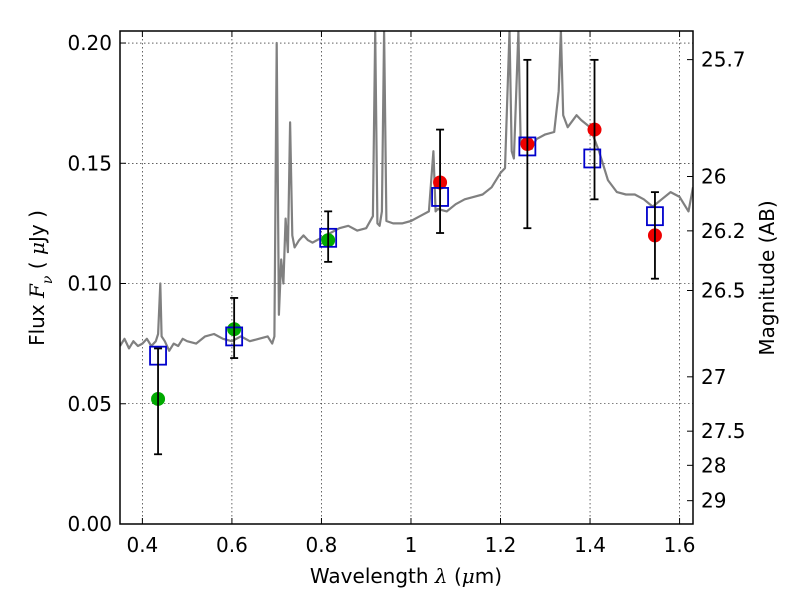 This screenshot has height=600, width=800. I want to click on x-tick-label: 1.2, so click(501, 545).